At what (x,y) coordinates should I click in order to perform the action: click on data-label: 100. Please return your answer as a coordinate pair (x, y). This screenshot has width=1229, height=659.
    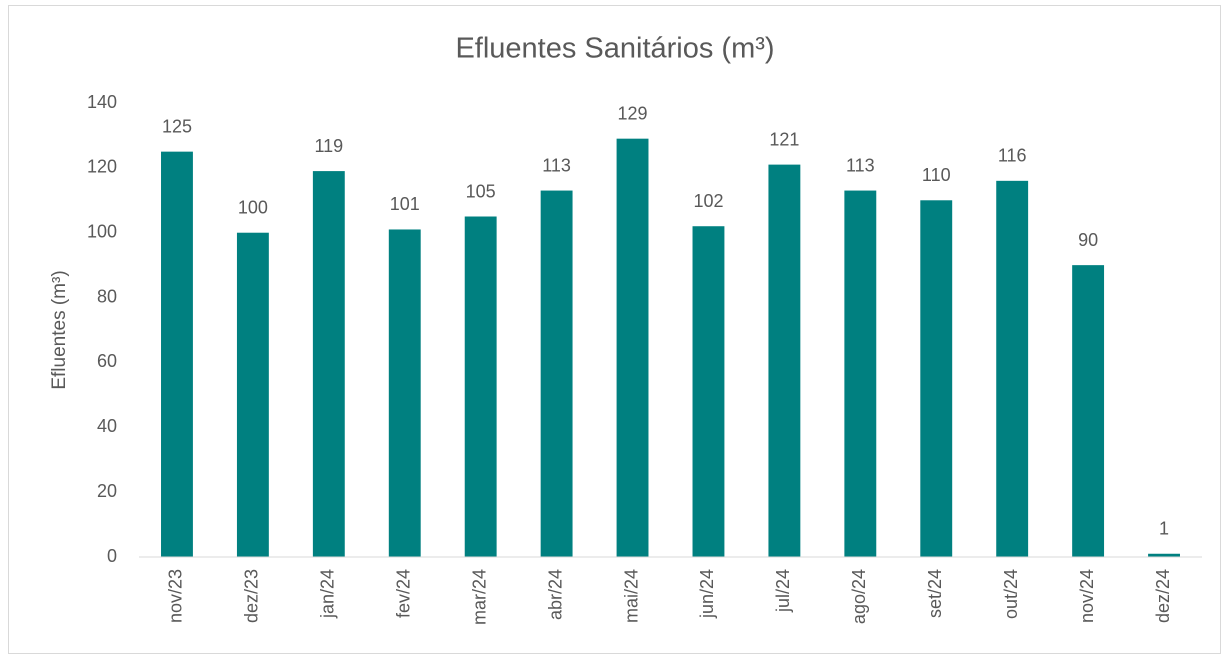
    Looking at the image, I should click on (253, 207).